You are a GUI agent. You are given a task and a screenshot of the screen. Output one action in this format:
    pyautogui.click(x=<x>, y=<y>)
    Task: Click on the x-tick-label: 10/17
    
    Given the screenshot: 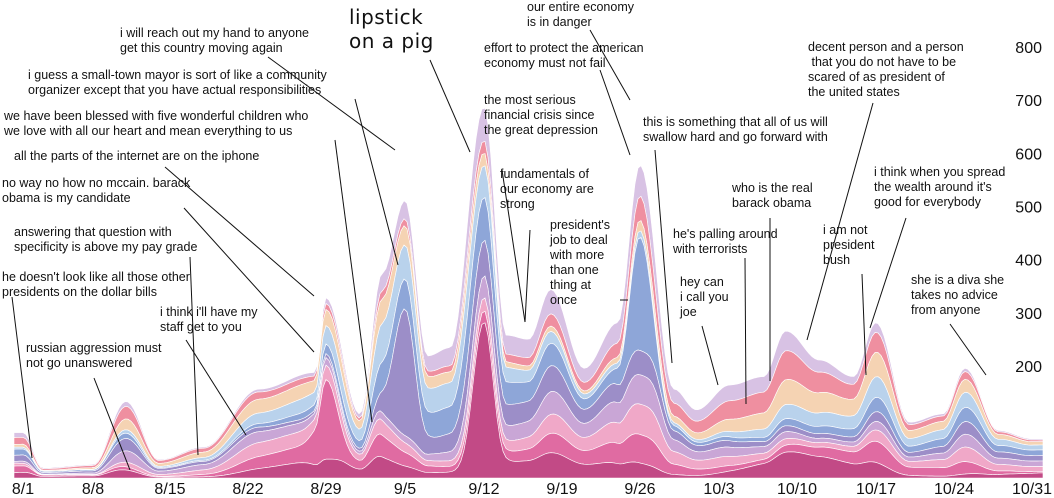 What is the action you would take?
    pyautogui.click(x=876, y=489)
    